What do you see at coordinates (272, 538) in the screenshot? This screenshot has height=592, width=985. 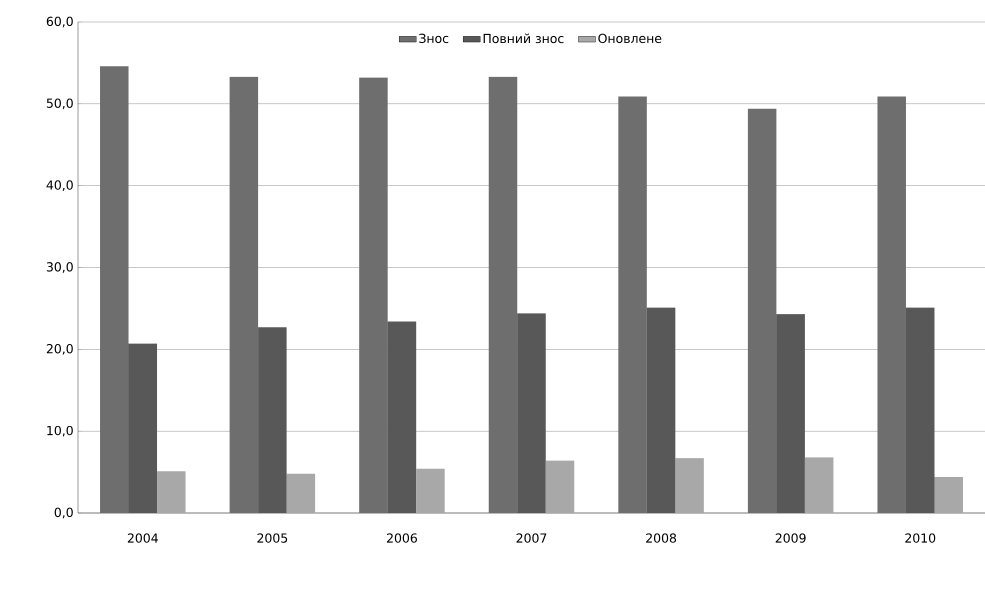 I see `x-tick-label: 2005` at bounding box center [272, 538].